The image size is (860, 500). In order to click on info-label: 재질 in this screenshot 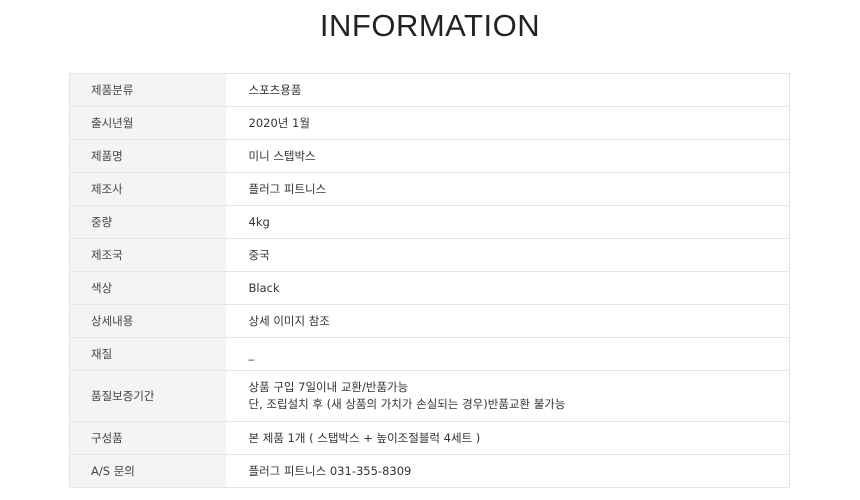, I will do `click(147, 354)`.